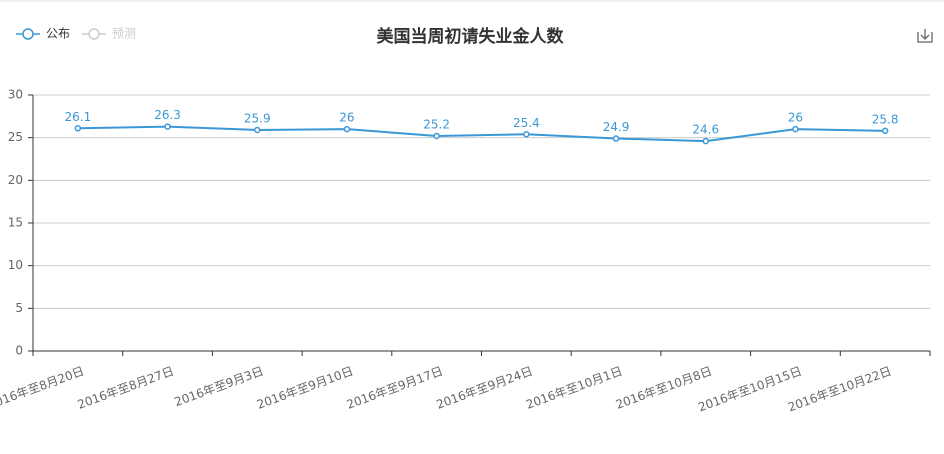 The width and height of the screenshot is (944, 454). What do you see at coordinates (167, 115) in the screenshot?
I see `data-label: 26.3` at bounding box center [167, 115].